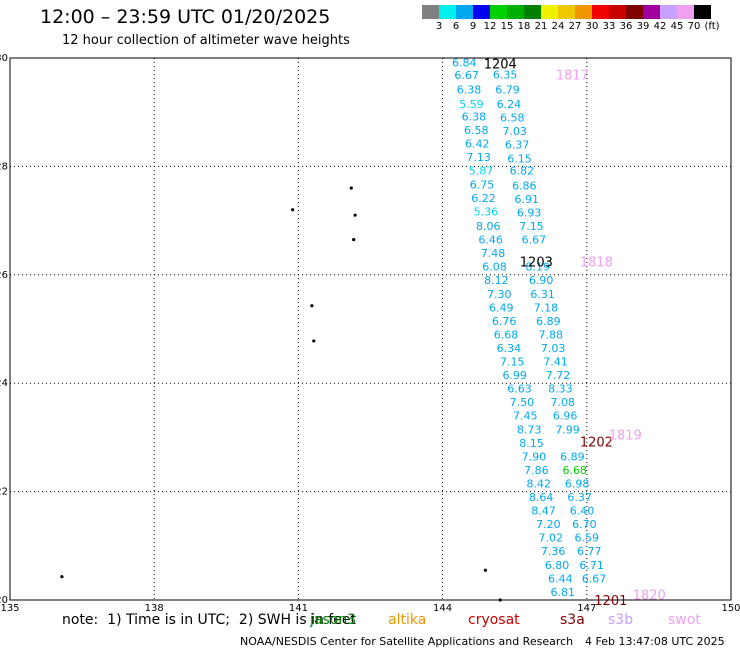  What do you see at coordinates (496, 280) in the screenshot?
I see `swh-value: 8.12` at bounding box center [496, 280].